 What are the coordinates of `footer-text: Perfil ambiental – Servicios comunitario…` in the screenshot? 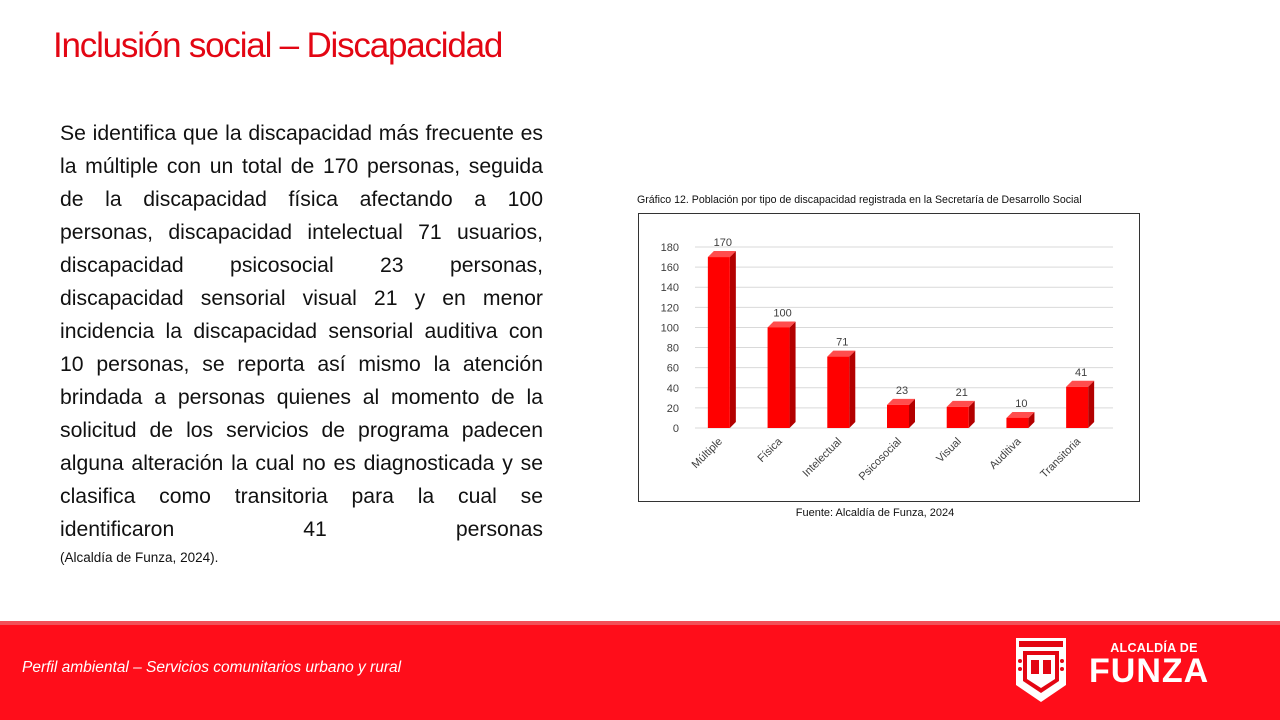 It's located at (212, 667).